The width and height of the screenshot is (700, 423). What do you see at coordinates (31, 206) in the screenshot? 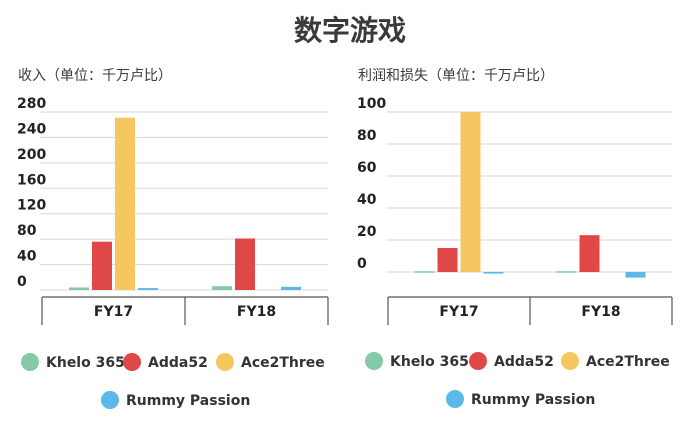
I see `y-tick-label: 120` at bounding box center [31, 206].